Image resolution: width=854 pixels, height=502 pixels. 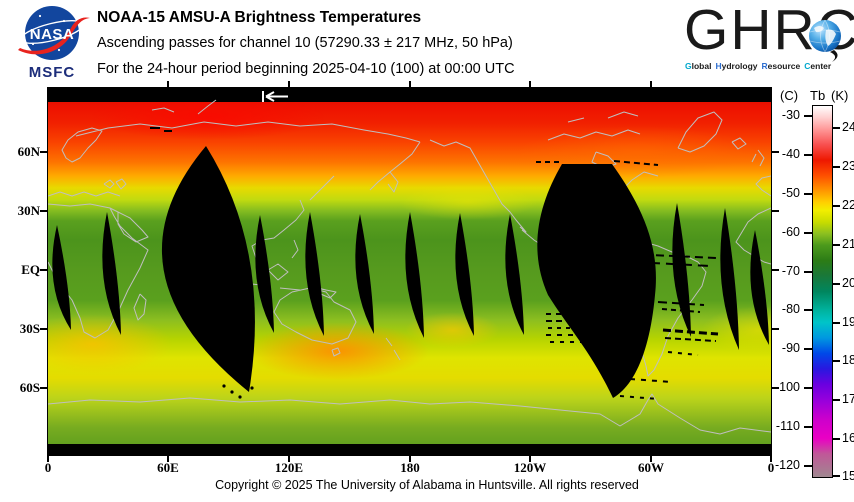 I want to click on lat-label-30n: 30N, so click(x=28, y=210).